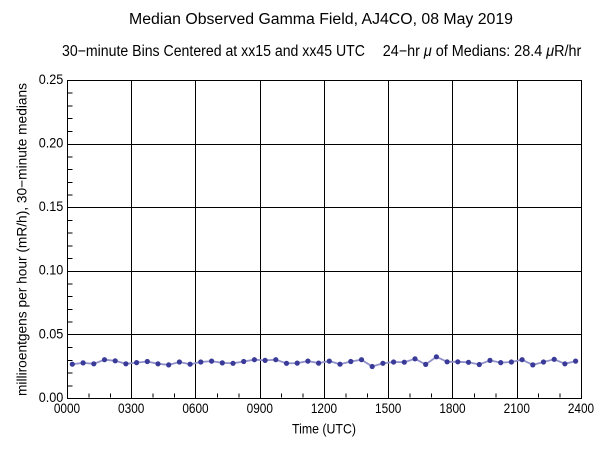 The width and height of the screenshot is (600, 457). Describe the element at coordinates (260, 408) in the screenshot. I see `svg-text: 0900` at that location.